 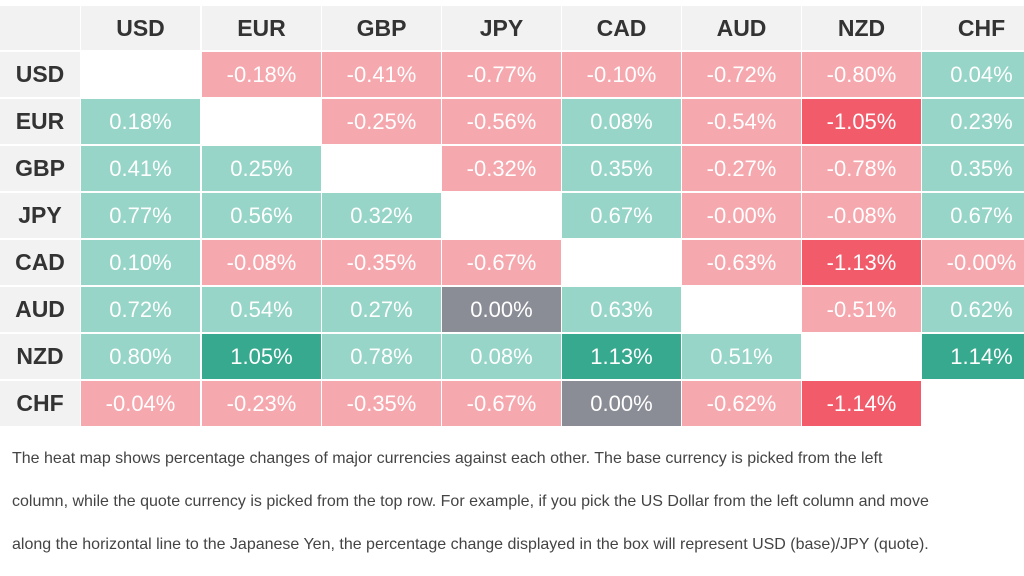 I want to click on heatmap-cell-gbp-eur: 0.25%, so click(x=261, y=168).